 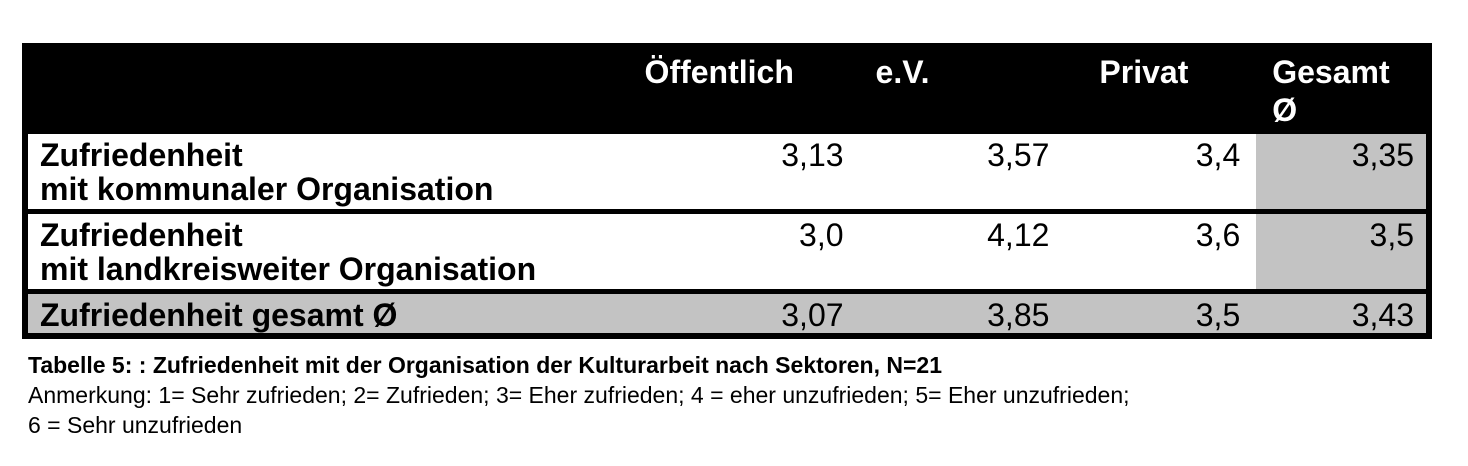 What do you see at coordinates (1018, 155) in the screenshot?
I see `cell-kommunal-ev: 3,57` at bounding box center [1018, 155].